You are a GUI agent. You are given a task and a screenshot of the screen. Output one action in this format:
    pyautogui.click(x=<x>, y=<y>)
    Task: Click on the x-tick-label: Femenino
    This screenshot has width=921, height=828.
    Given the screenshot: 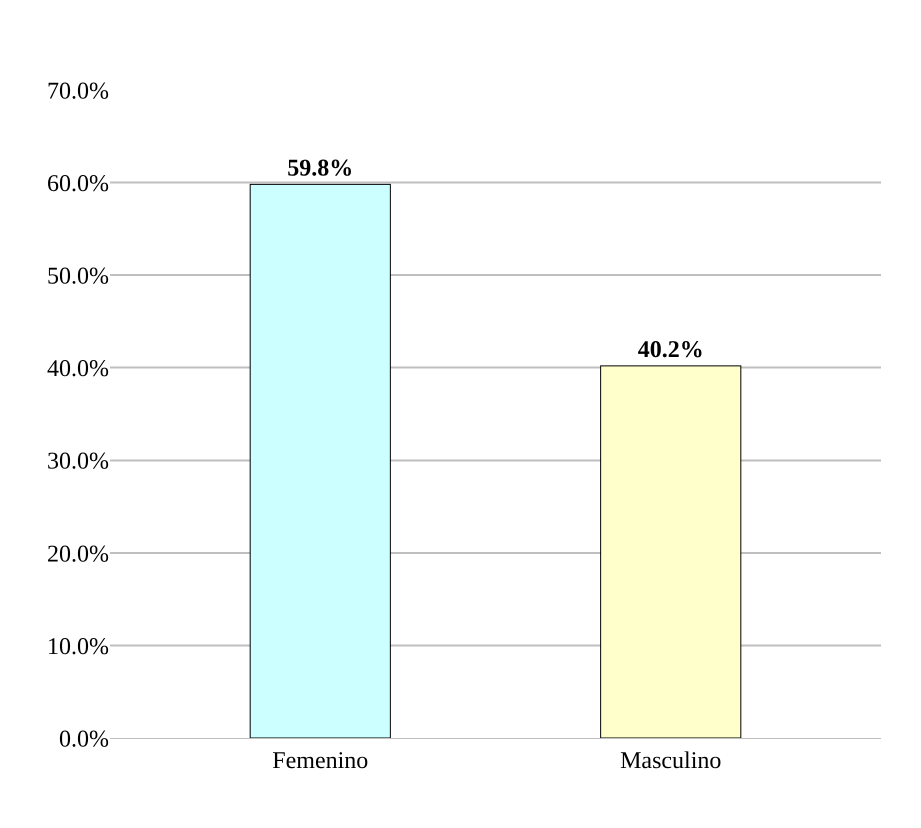 What is the action you would take?
    pyautogui.click(x=320, y=761)
    